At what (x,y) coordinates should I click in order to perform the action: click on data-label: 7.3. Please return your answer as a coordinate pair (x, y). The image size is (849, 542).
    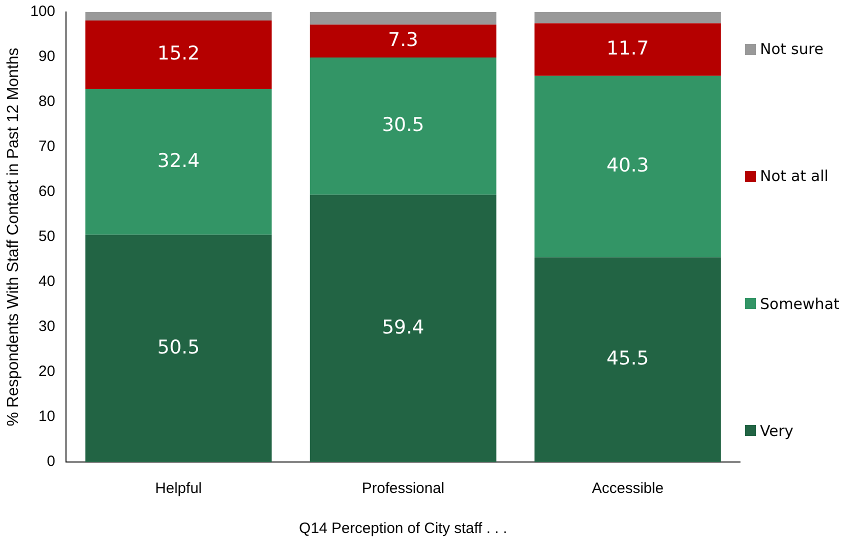
    Looking at the image, I should click on (403, 39).